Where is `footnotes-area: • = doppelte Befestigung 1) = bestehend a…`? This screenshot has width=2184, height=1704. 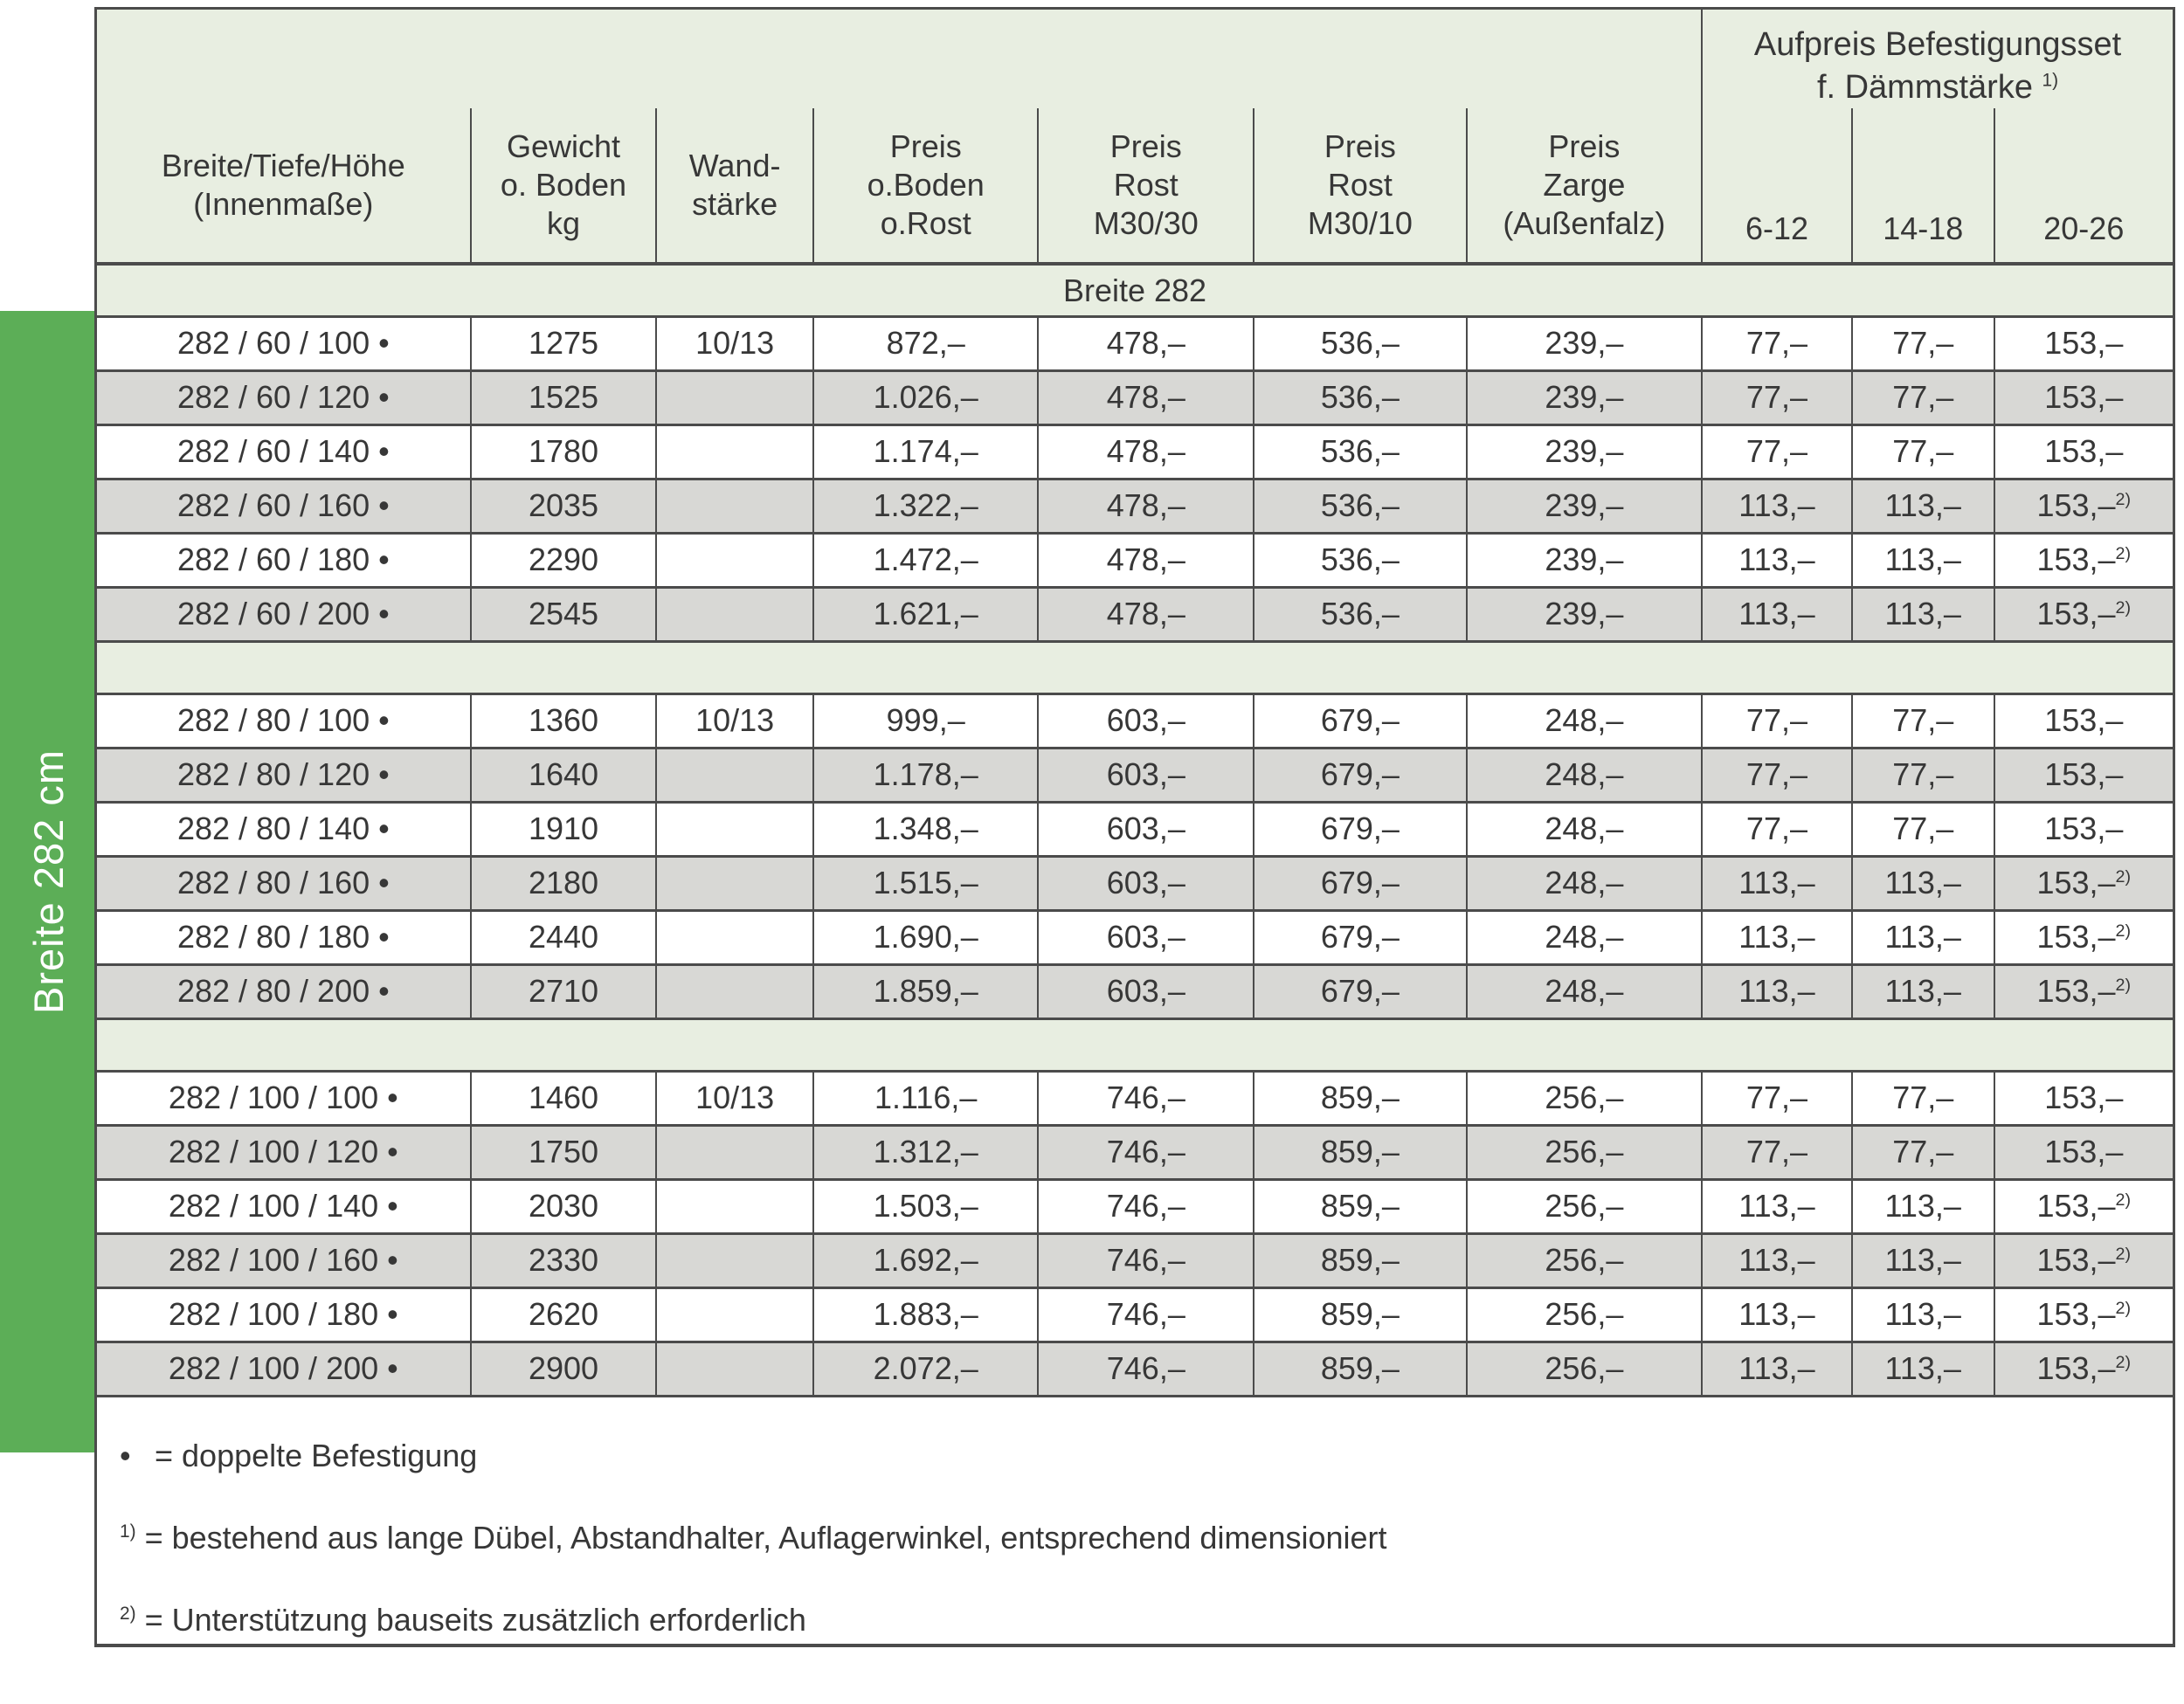 footnotes-area: • = doppelte Befestigung 1) = bestehend a… is located at coordinates (1135, 1520).